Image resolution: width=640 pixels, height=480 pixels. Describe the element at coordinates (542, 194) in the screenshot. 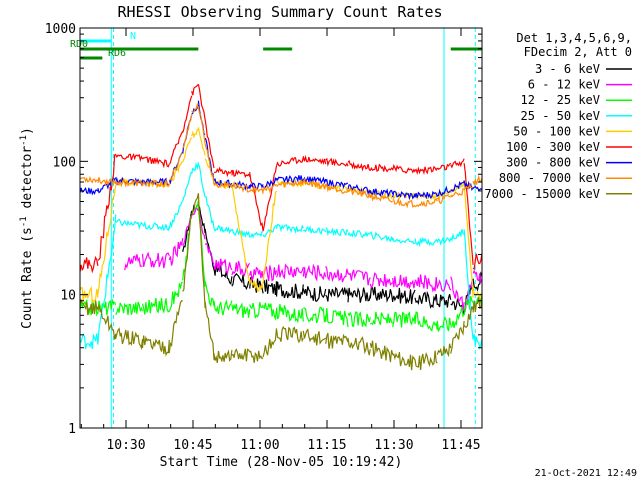

I see `legend-label-9: 7000 - 15000 keV` at that location.